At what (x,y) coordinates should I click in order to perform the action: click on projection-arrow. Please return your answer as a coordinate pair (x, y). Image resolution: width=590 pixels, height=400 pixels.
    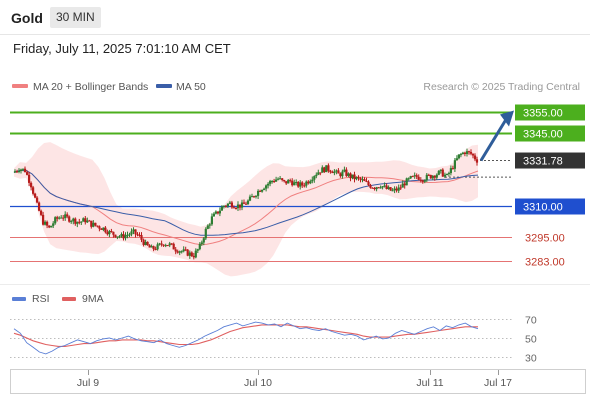
    Looking at the image, I should click on (496, 136).